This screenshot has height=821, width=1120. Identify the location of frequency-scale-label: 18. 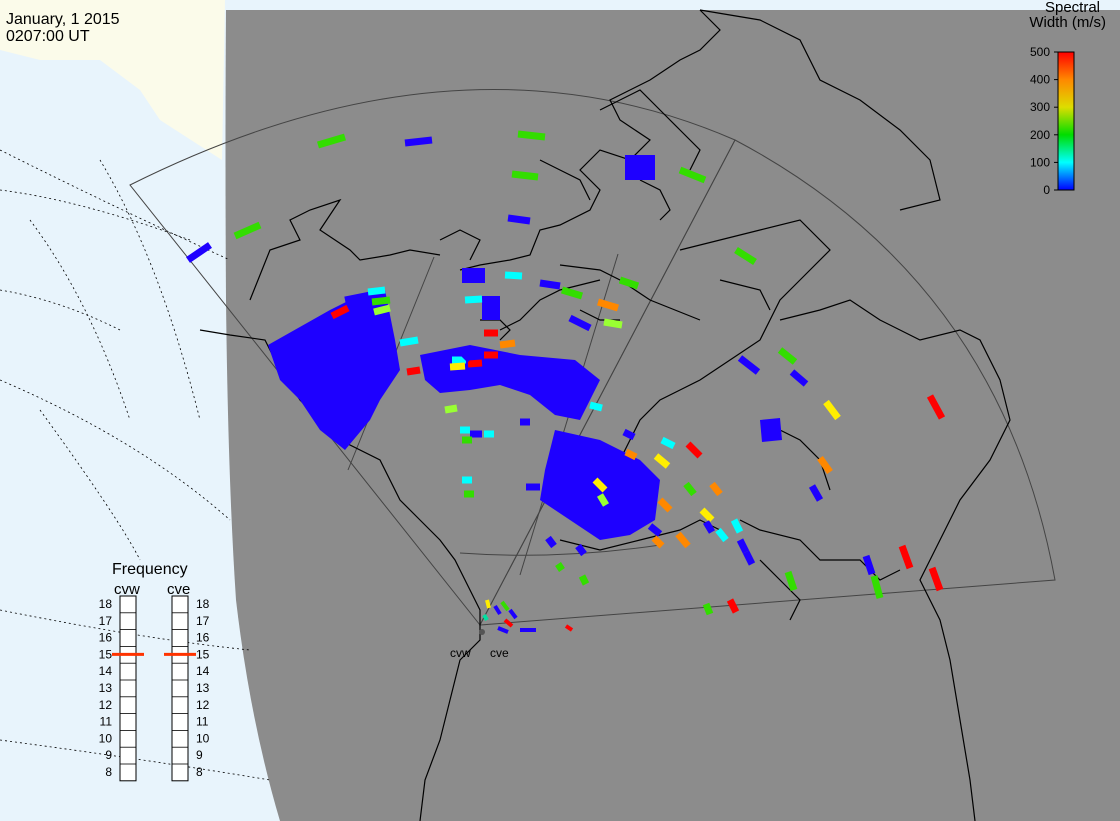
(203, 604).